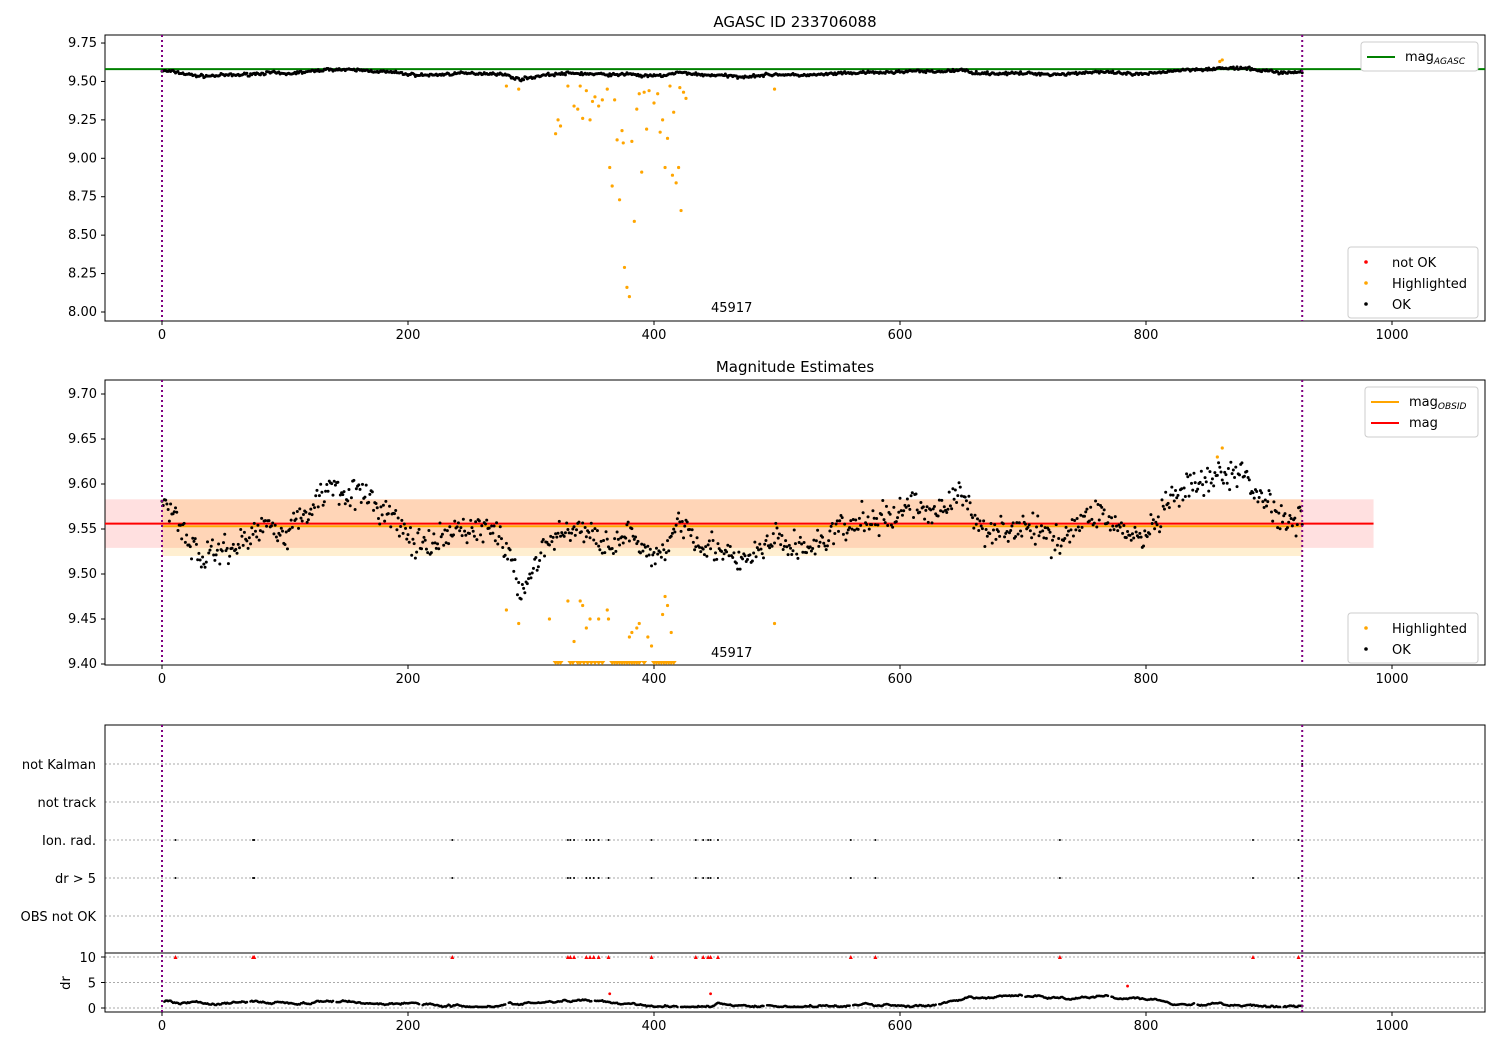 The image size is (1500, 1050). What do you see at coordinates (1438, 403) in the screenshot?
I see `legend-label: magOBSID` at bounding box center [1438, 403].